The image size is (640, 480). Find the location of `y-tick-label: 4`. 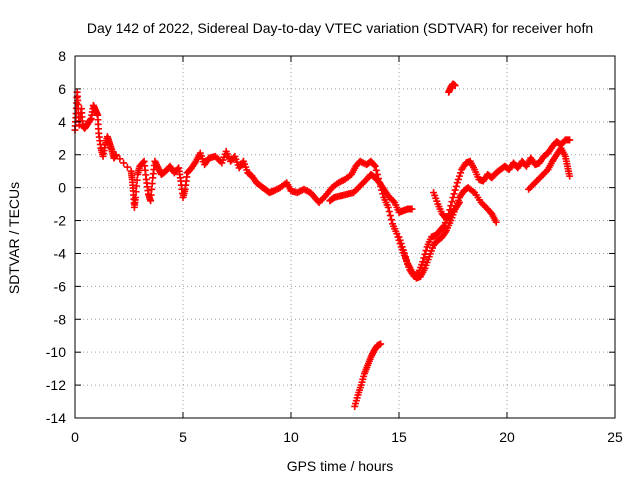

y-tick-label: 4 is located at coordinates (62, 122).